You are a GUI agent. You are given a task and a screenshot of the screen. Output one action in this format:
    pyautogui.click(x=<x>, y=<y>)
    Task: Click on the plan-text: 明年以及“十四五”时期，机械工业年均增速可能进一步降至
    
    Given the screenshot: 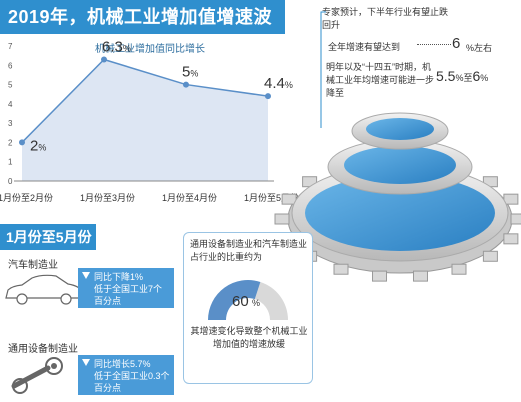 What is the action you would take?
    pyautogui.click(x=380, y=80)
    